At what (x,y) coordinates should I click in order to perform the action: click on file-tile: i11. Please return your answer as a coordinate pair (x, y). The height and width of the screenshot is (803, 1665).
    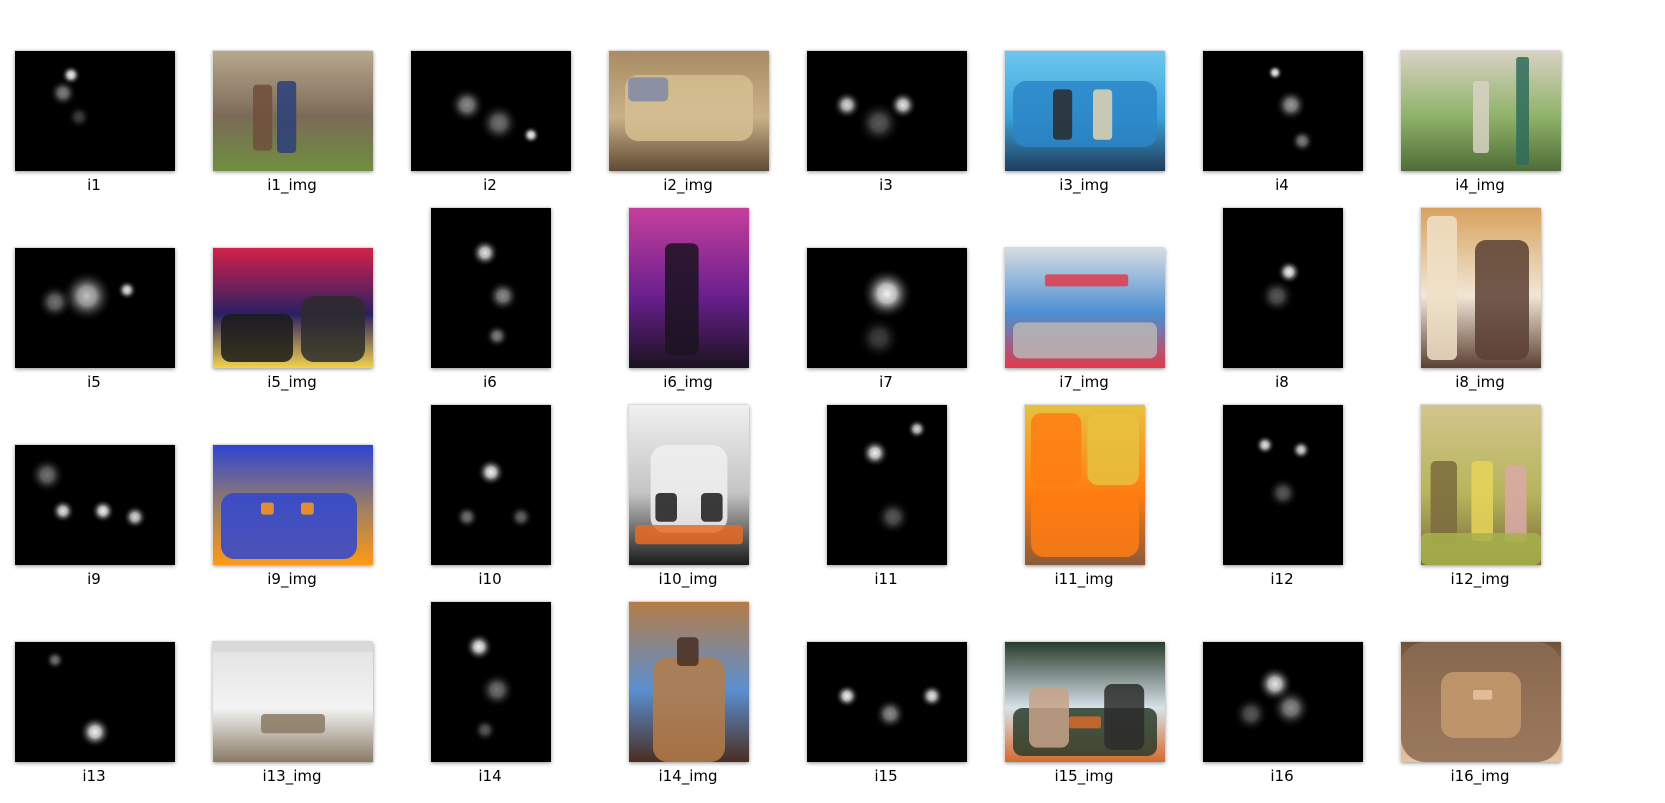
    Looking at the image, I should click on (886, 499).